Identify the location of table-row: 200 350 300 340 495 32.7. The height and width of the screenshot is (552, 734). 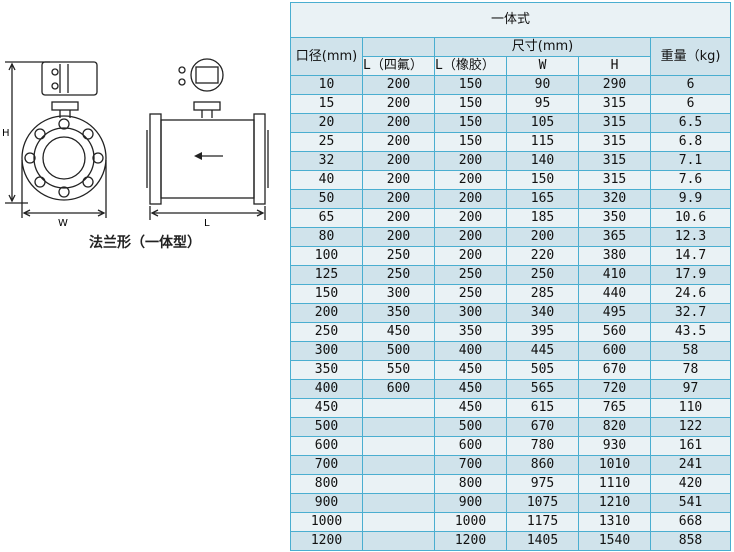
(510, 313).